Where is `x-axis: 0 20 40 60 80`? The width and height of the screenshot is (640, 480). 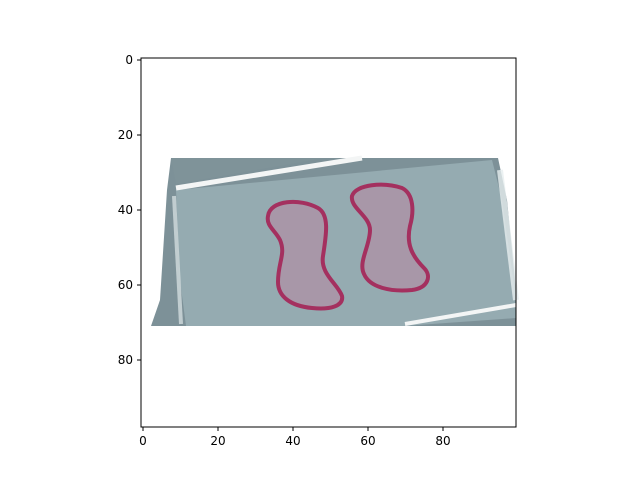
x-axis: 0 20 40 60 80 is located at coordinates (295, 437).